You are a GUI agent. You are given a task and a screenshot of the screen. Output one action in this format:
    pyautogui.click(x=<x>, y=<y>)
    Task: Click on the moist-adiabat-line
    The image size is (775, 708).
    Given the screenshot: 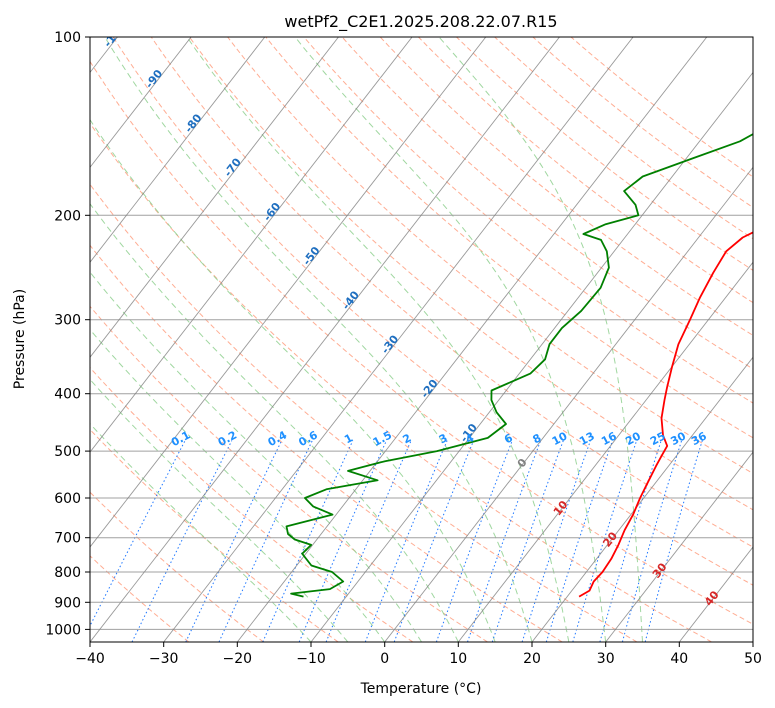 What is the action you would take?
    pyautogui.click(x=201, y=532)
    